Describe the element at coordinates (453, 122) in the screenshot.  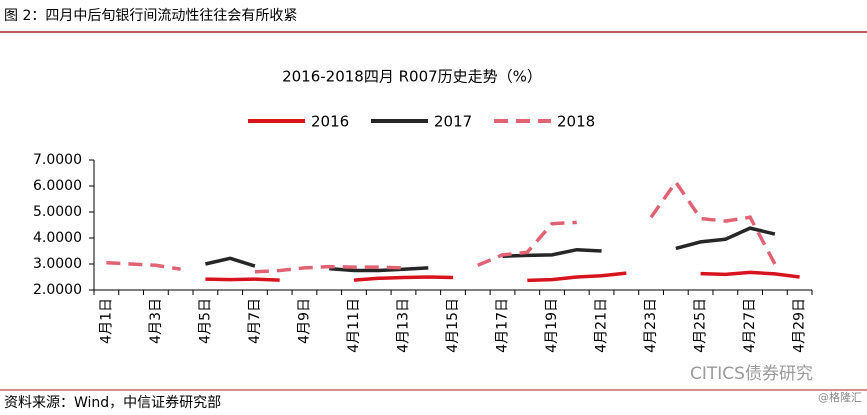
I see `legend-label: 2017` at that location.